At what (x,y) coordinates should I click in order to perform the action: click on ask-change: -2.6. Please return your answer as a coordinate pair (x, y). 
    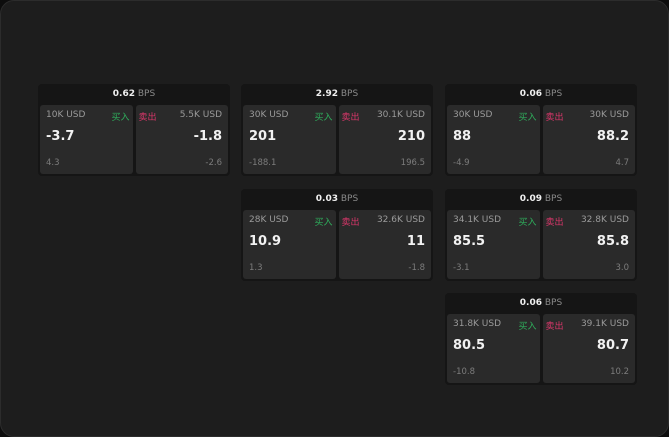
    Looking at the image, I should click on (213, 163).